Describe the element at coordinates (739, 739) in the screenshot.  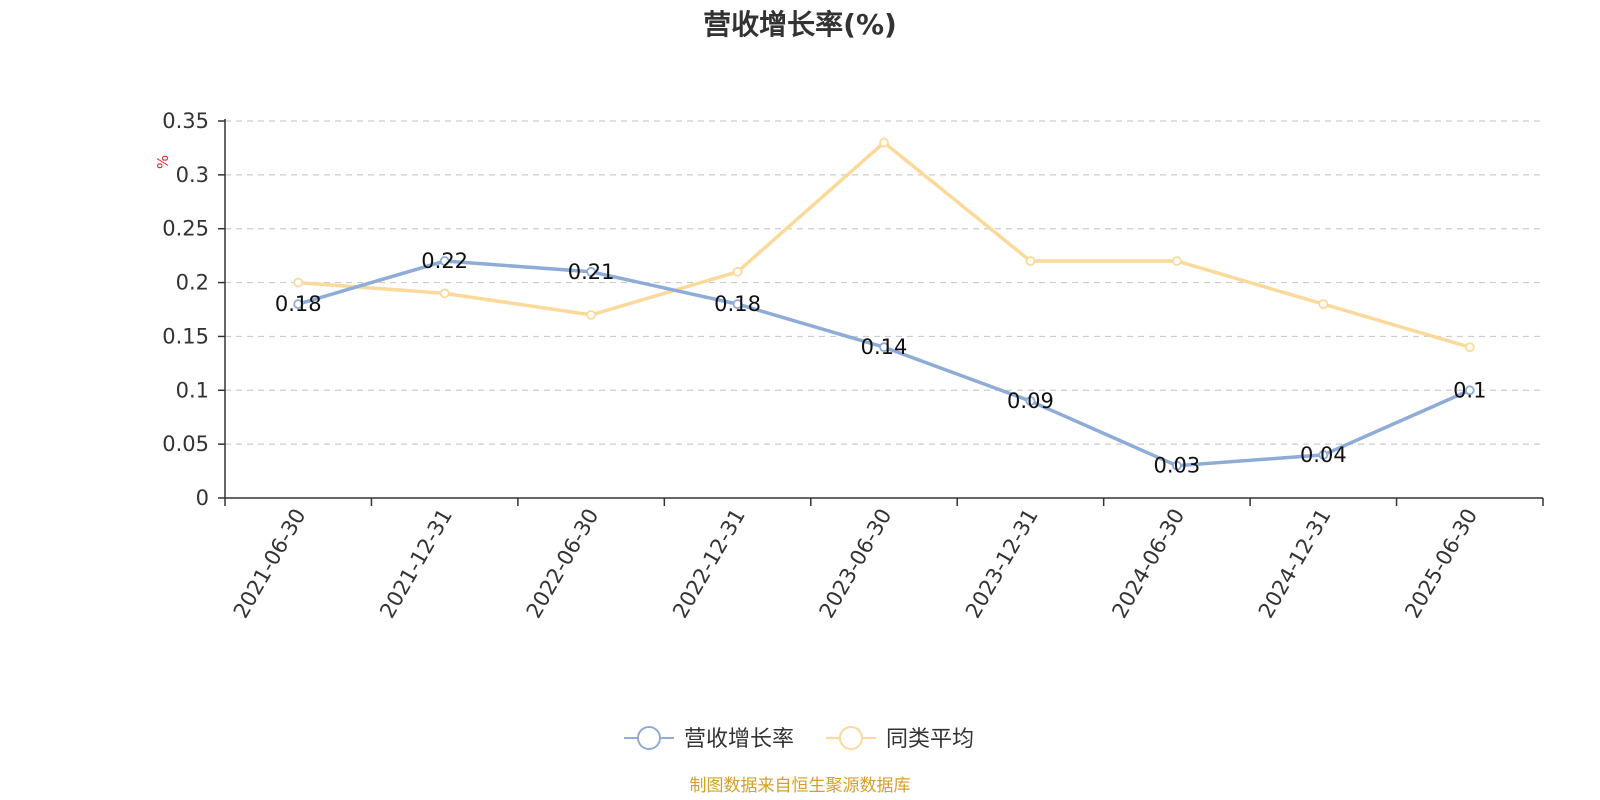
I see `legend-label: 营收增长率` at that location.